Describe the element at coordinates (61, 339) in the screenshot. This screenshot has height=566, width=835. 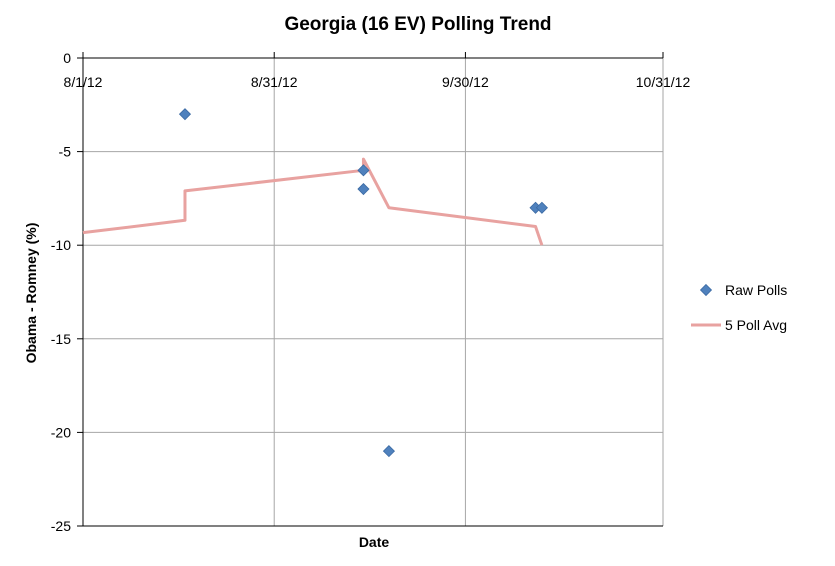
I see `y-tick-label: -15` at that location.